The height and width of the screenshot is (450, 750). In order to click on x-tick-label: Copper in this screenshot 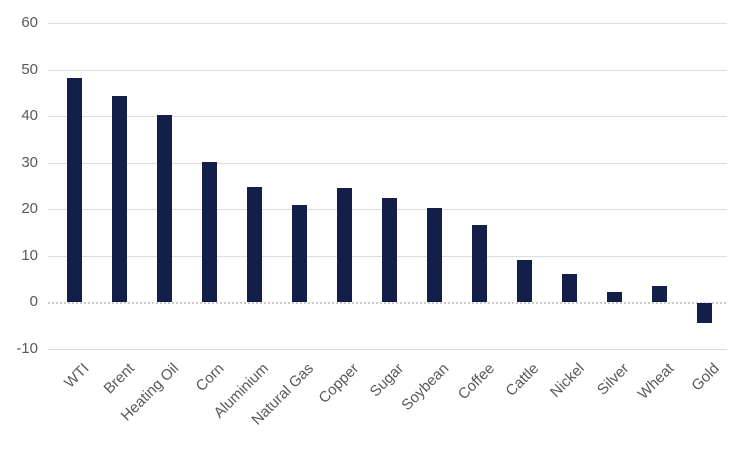, I will do `click(339, 383)`.